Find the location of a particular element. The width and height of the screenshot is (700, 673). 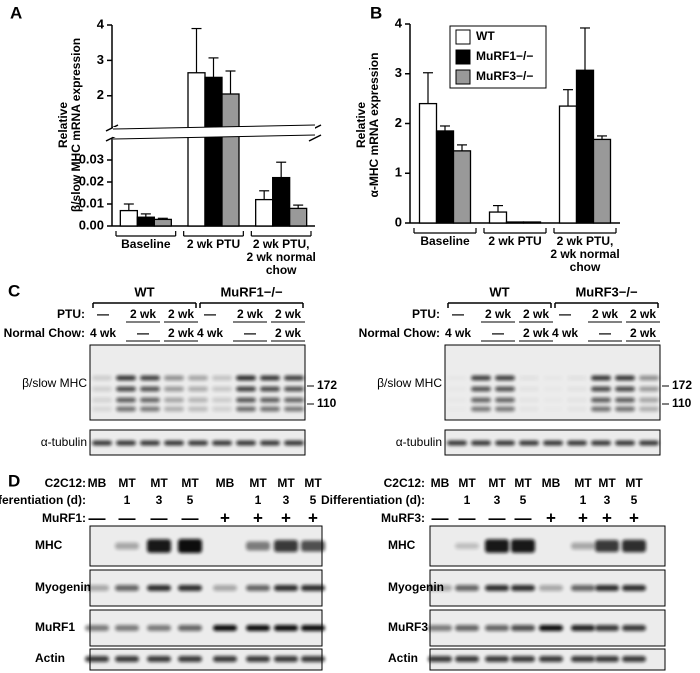

ptu-value: — is located at coordinates (565, 314).